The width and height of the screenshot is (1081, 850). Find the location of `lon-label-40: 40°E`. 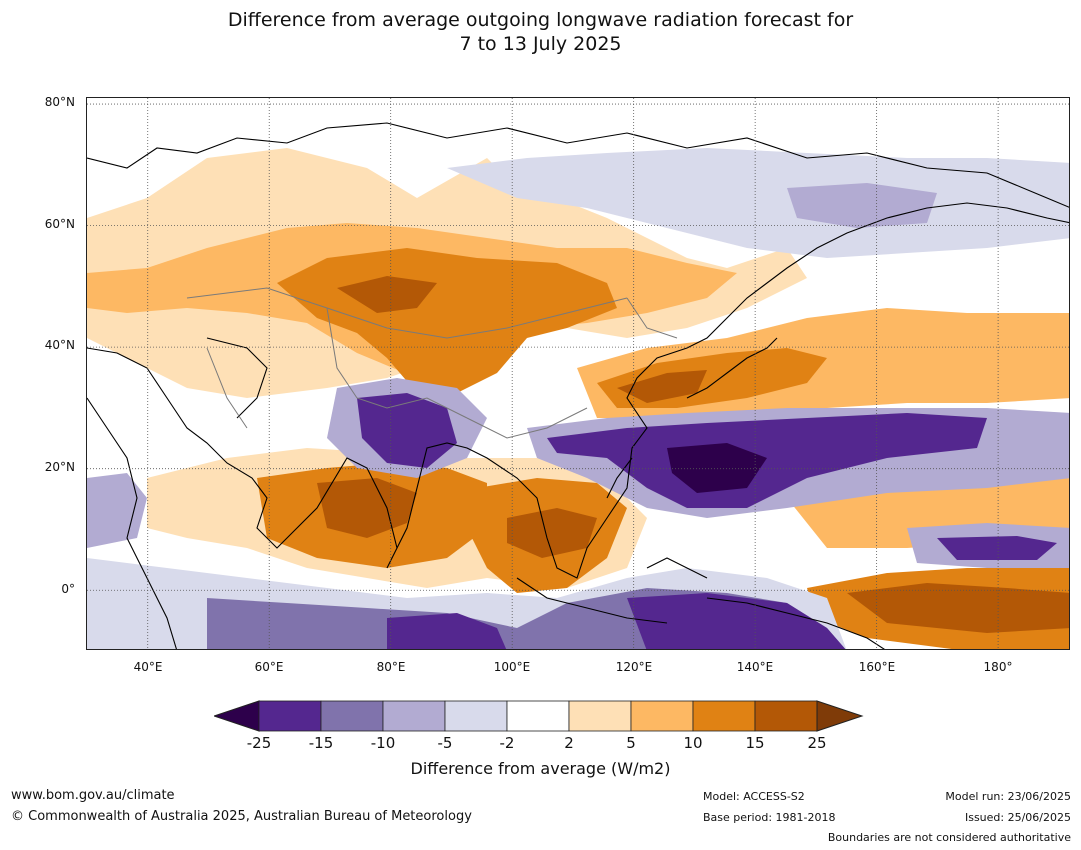

lon-label-40: 40°E is located at coordinates (148, 667).